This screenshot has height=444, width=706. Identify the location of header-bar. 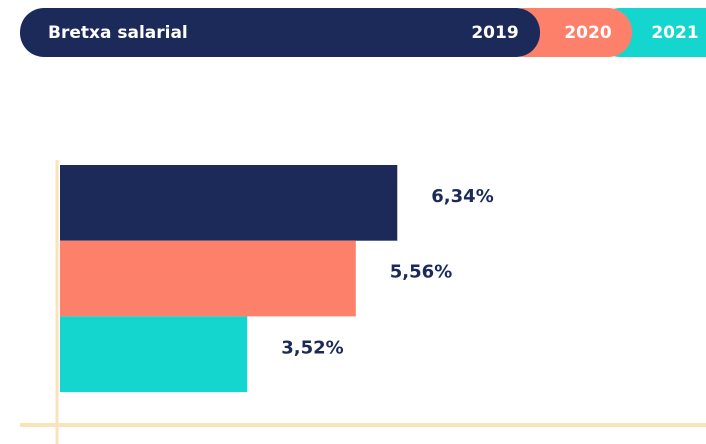
(280, 32).